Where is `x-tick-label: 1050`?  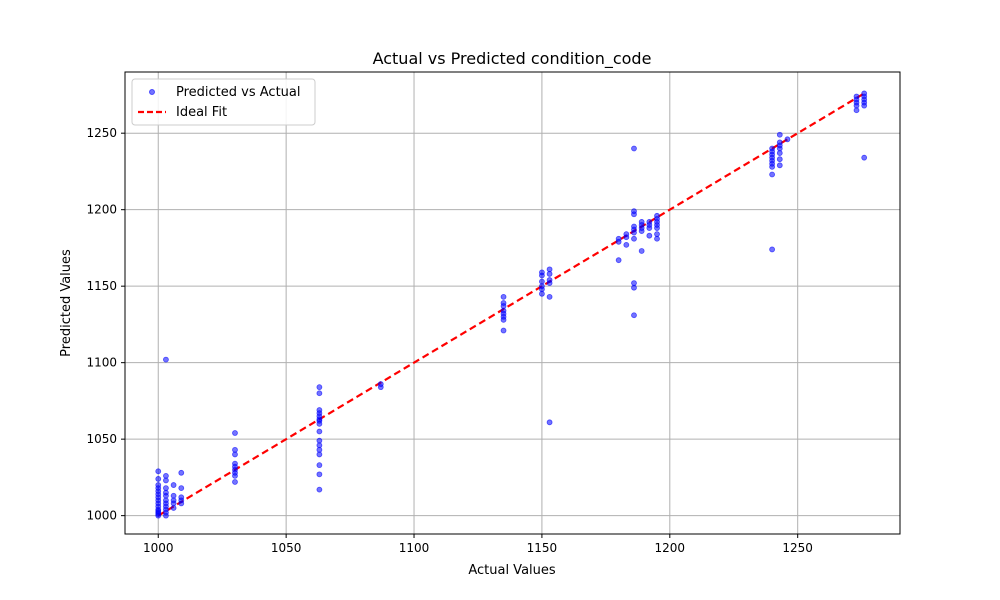
x-tick-label: 1050 is located at coordinates (286, 548).